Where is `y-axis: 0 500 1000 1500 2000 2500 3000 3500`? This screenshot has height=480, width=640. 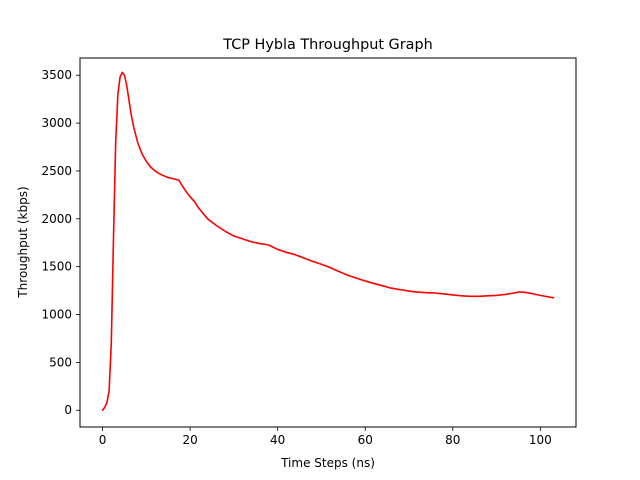 y-axis: 0 500 1000 1500 2000 2500 3000 3500 is located at coordinates (60, 242).